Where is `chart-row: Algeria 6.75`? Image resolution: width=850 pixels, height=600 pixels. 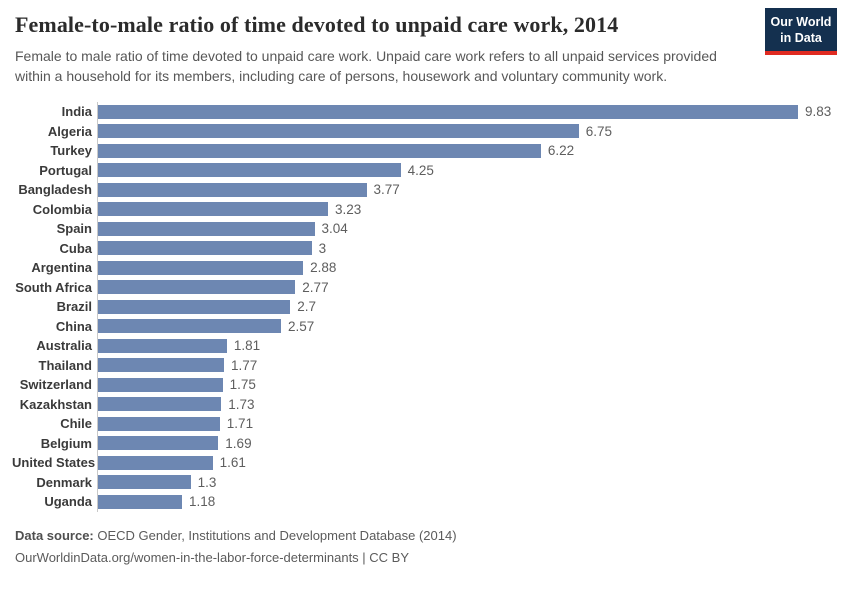
chart-row: Algeria 6.75 is located at coordinates (423, 131).